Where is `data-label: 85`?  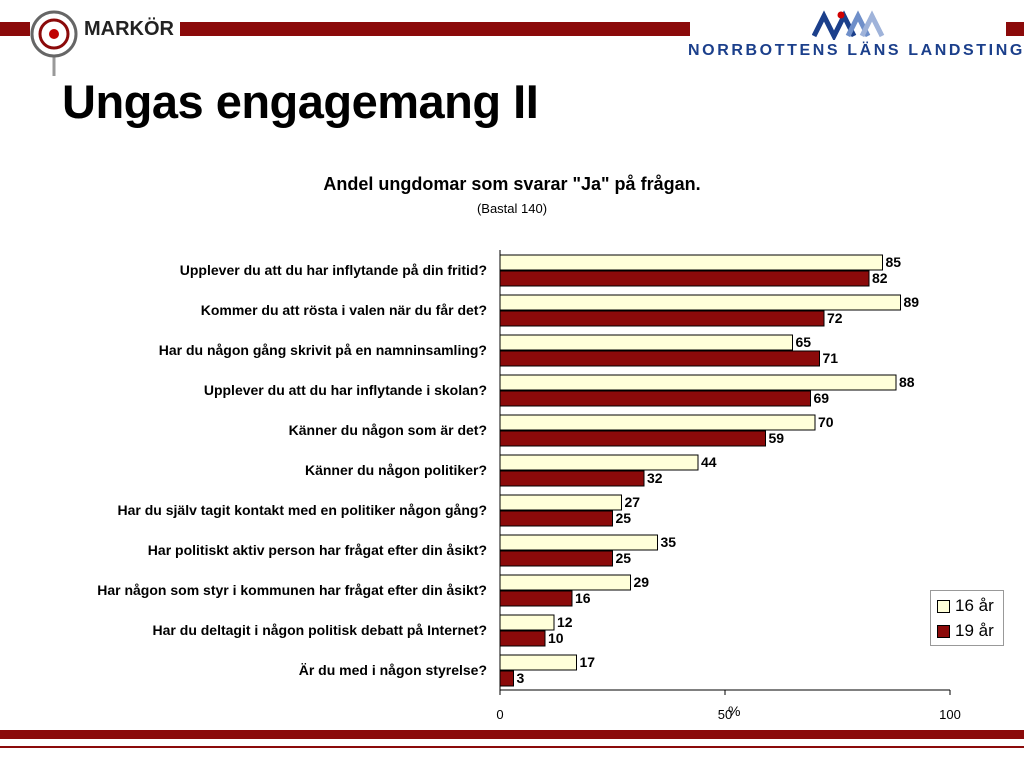
data-label: 85 is located at coordinates (894, 262).